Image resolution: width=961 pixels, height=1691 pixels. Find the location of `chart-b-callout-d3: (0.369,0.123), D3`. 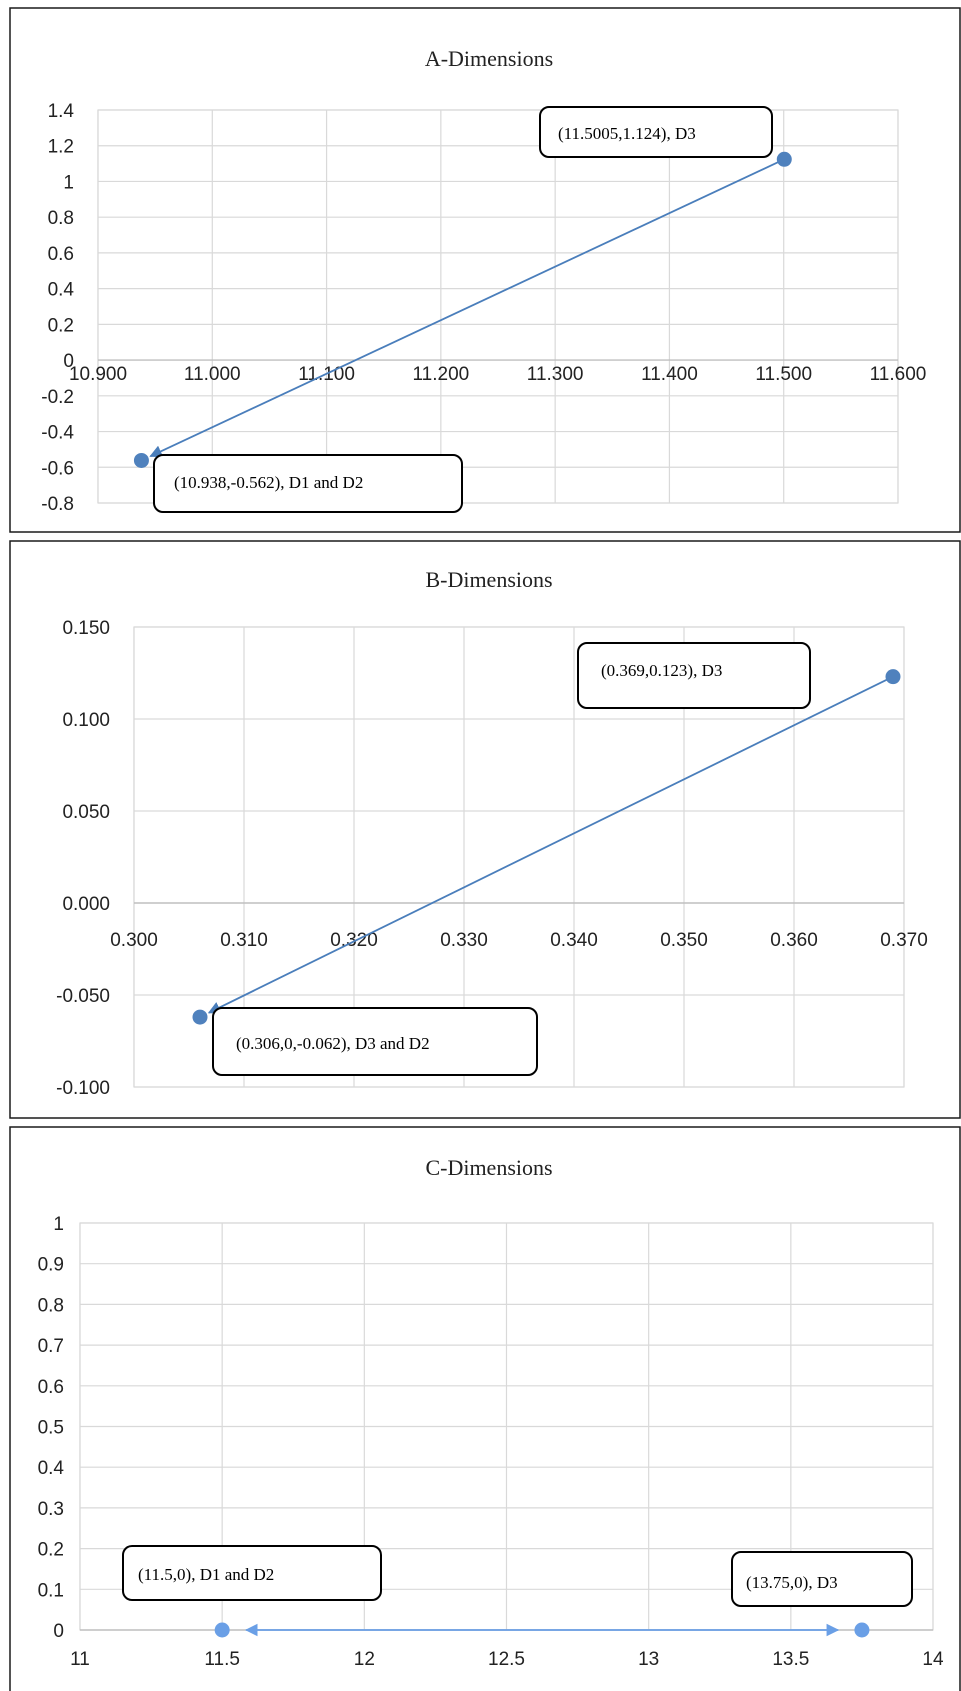

chart-b-callout-d3: (0.369,0.123), D3 is located at coordinates (694, 675).